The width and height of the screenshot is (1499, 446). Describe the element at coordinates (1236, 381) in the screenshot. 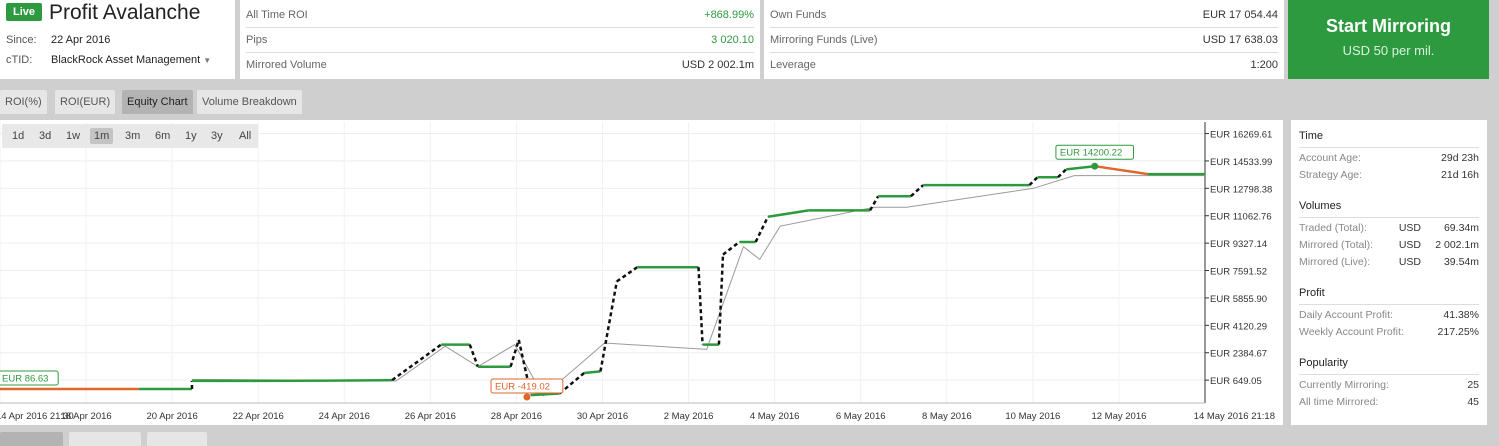

I see `y-tick-label: EUR 649.05` at that location.